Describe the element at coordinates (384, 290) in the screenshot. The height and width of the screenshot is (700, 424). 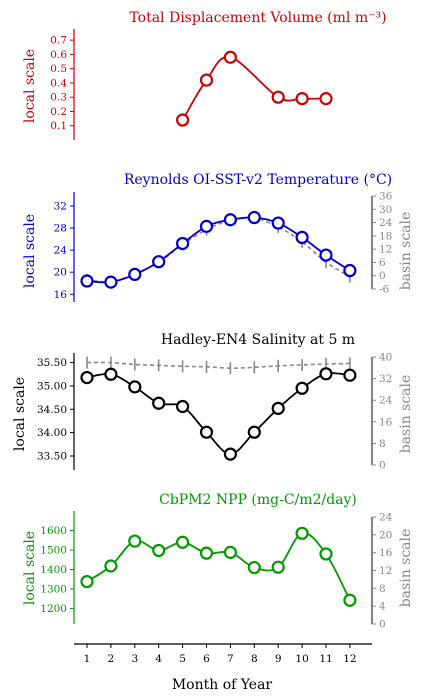
I see `y2-tick-label: -6` at that location.